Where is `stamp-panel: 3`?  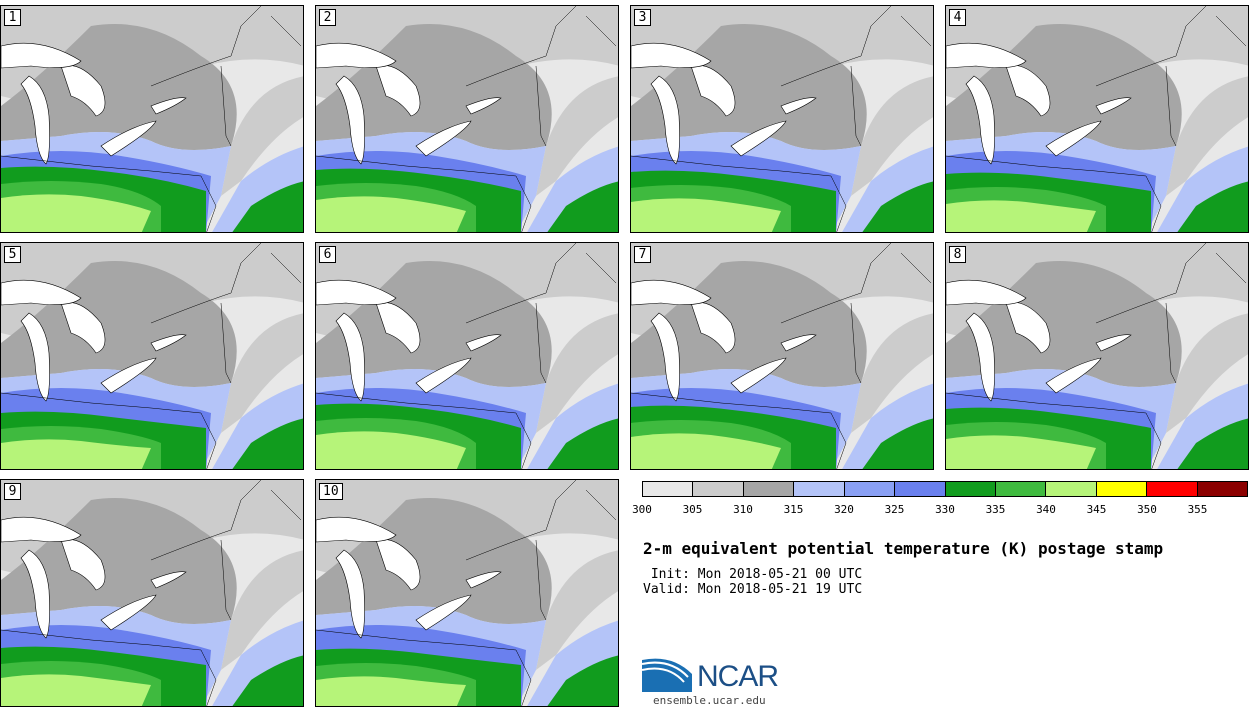
stamp-panel: 3 is located at coordinates (782, 119).